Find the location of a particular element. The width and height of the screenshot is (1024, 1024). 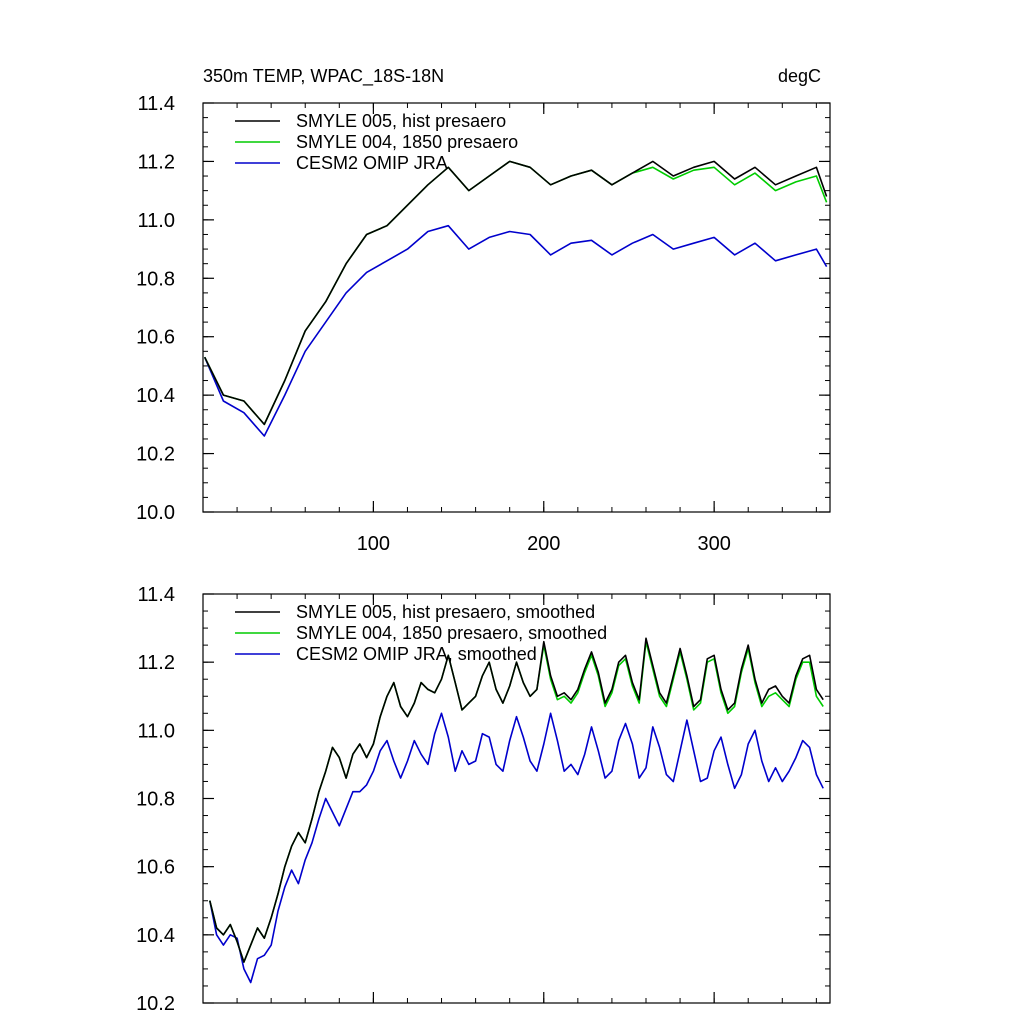

top-panel-units: degC is located at coordinates (799, 76).